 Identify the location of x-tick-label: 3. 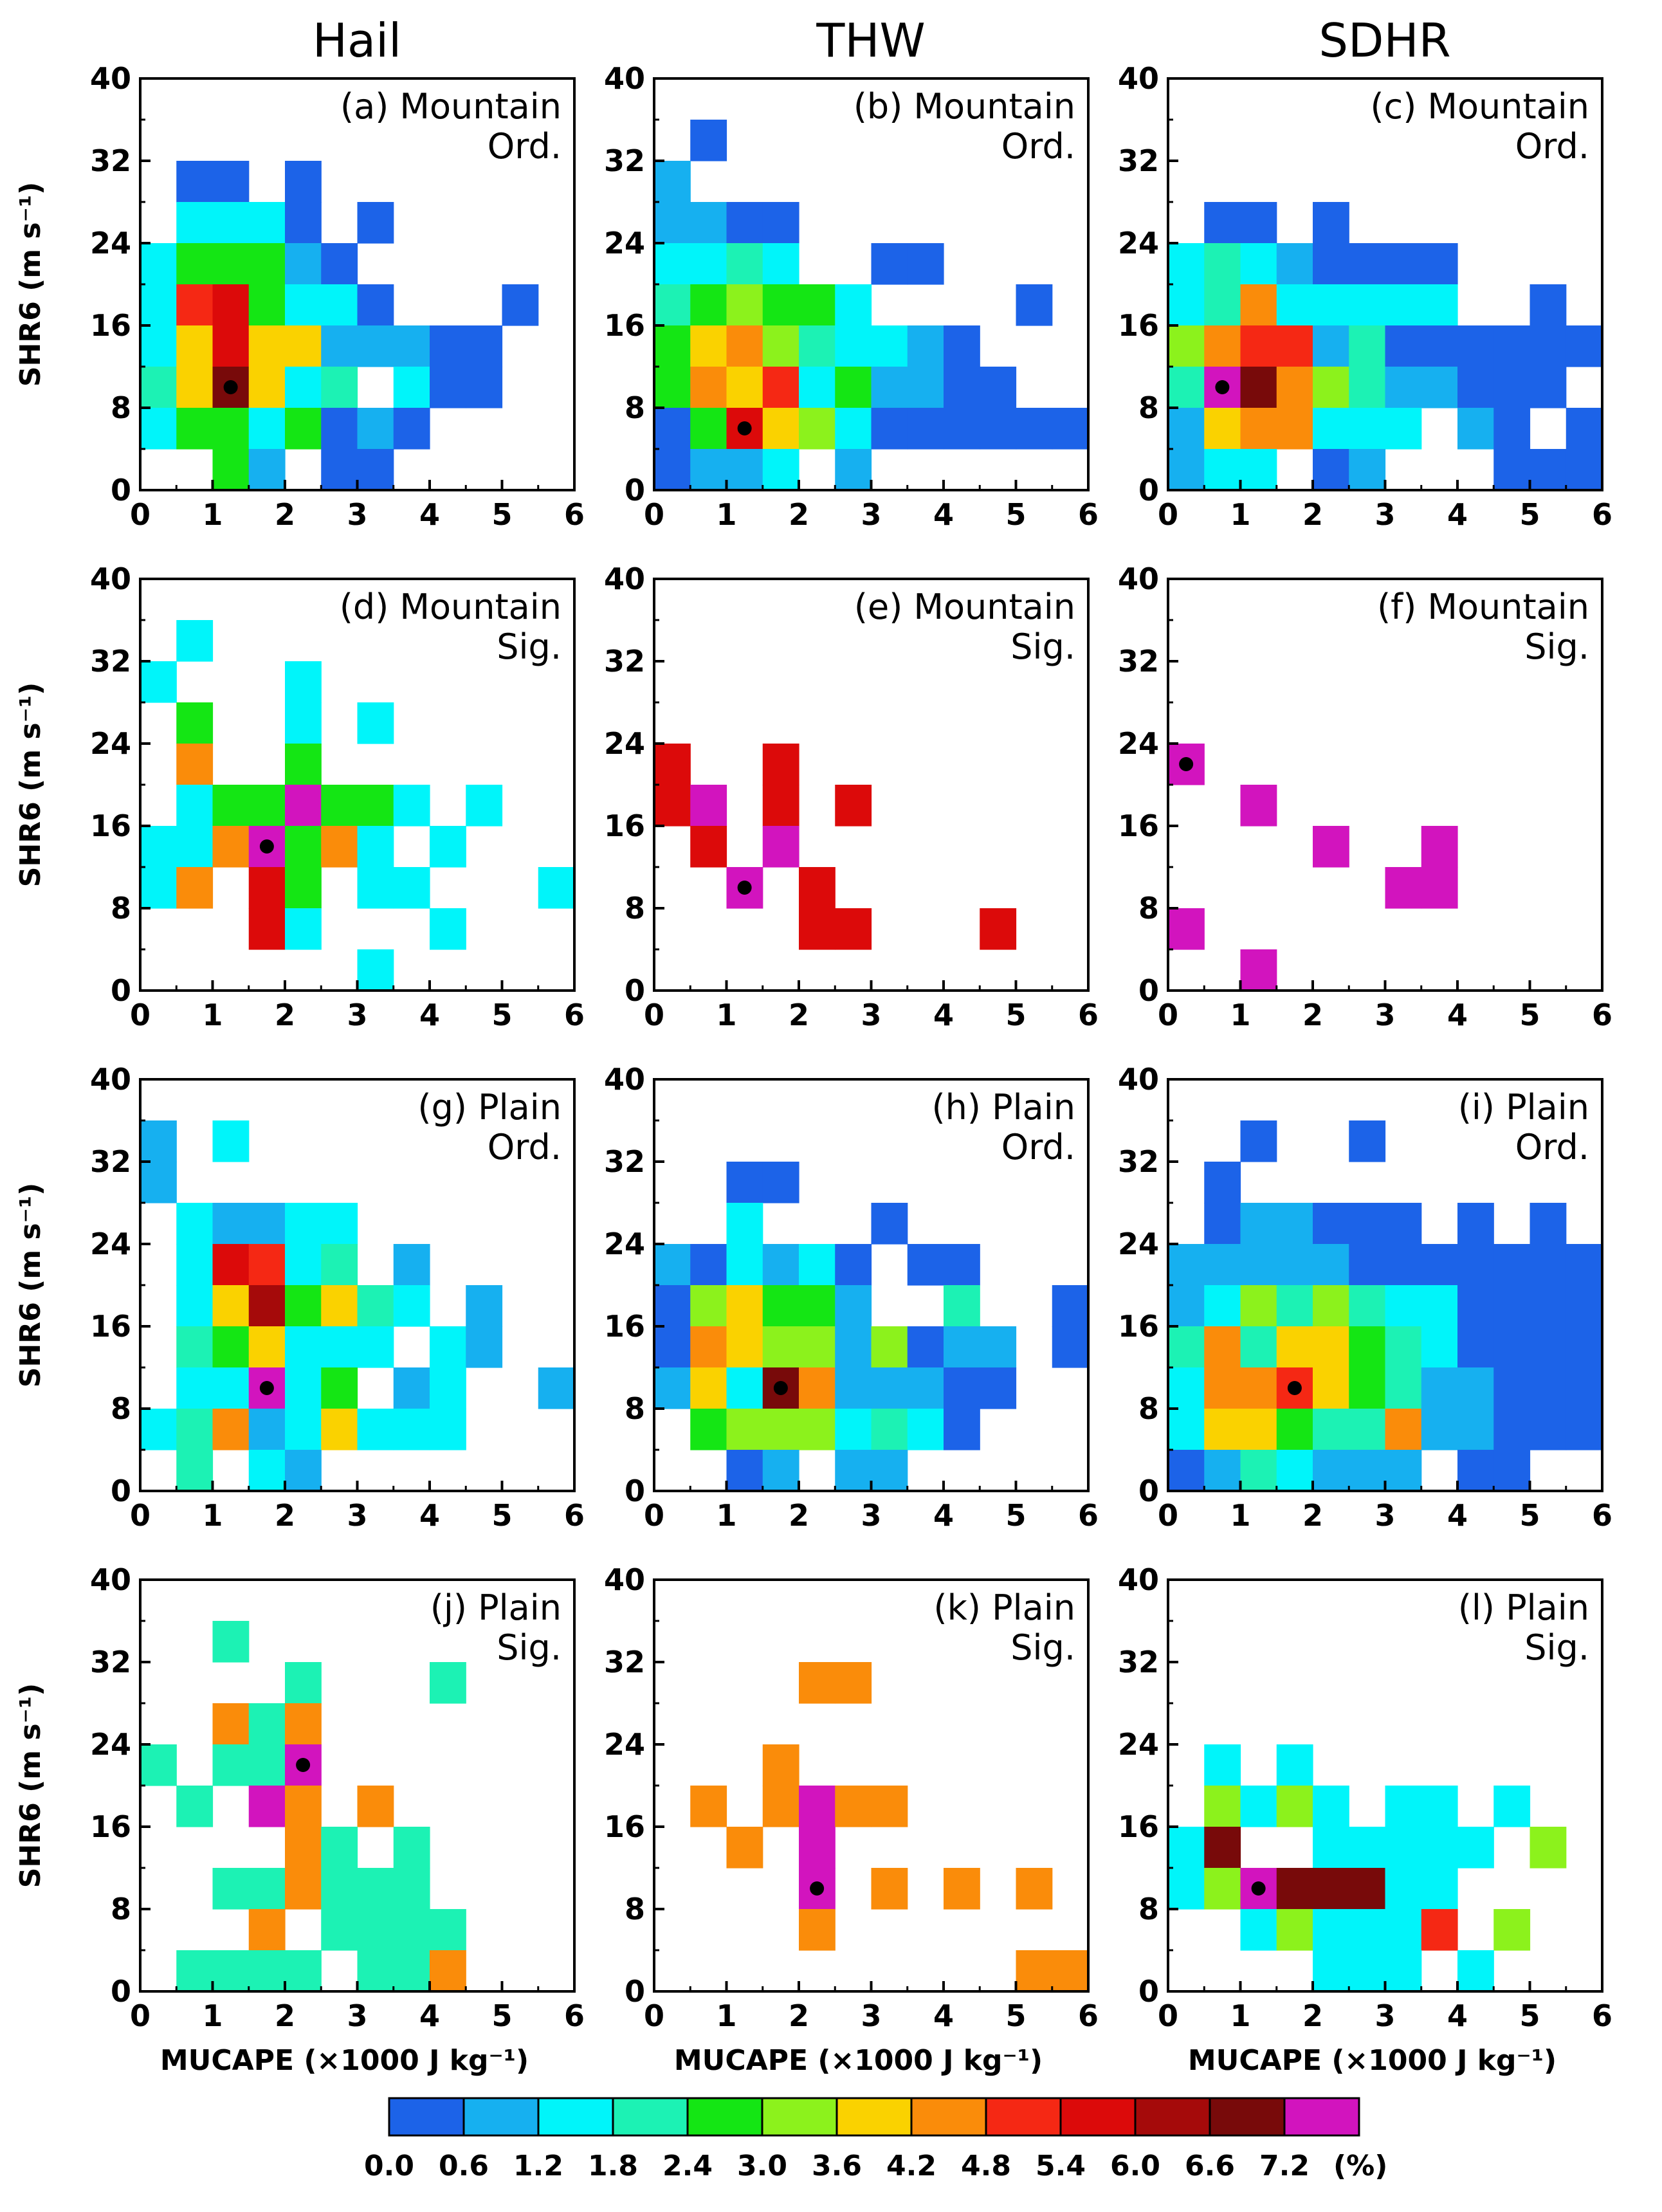
(871, 1015).